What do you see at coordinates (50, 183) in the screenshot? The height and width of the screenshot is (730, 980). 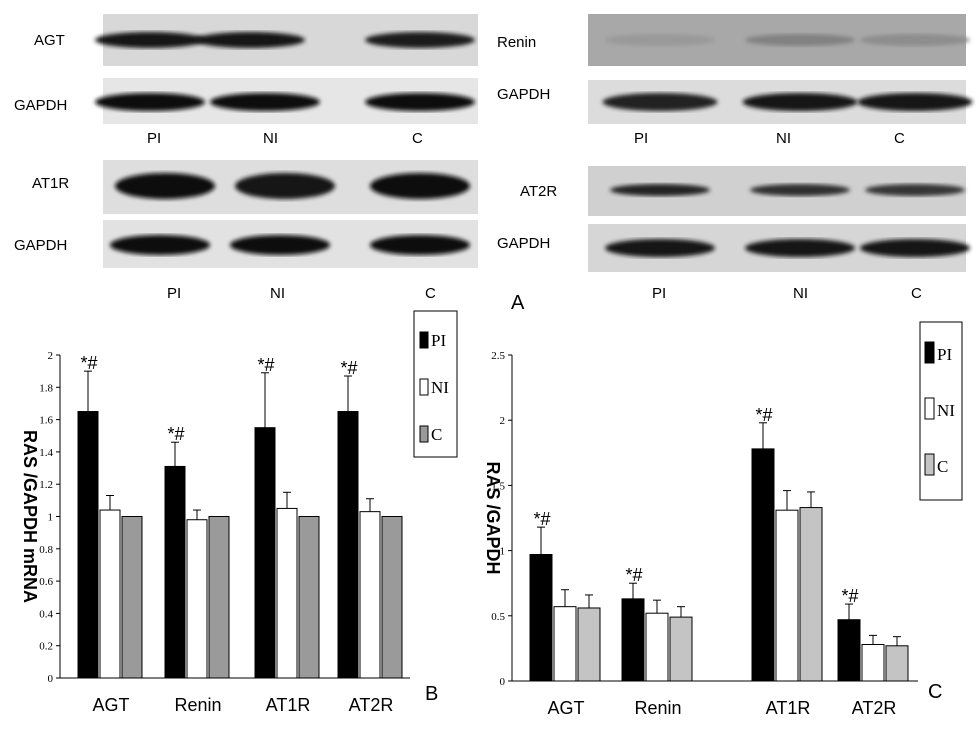 I see `blot-label-at1r: AT1R` at bounding box center [50, 183].